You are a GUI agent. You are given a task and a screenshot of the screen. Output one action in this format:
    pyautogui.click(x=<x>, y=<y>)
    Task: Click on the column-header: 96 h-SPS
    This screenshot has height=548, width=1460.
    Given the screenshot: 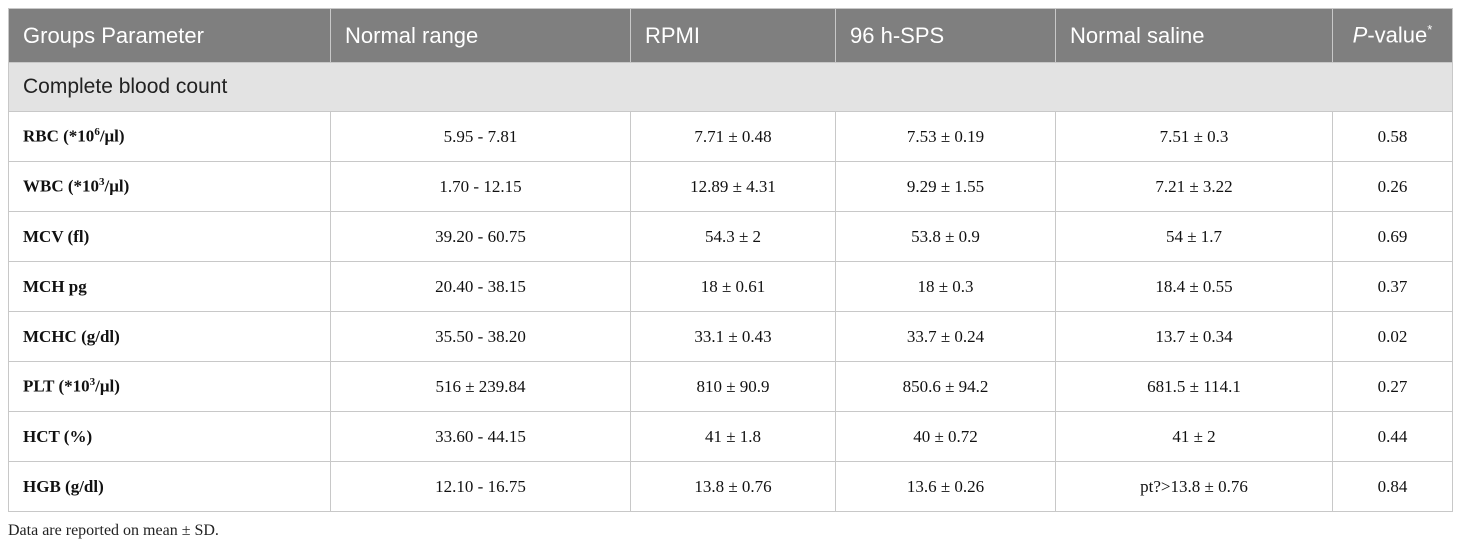 What is the action you would take?
    pyautogui.click(x=945, y=35)
    